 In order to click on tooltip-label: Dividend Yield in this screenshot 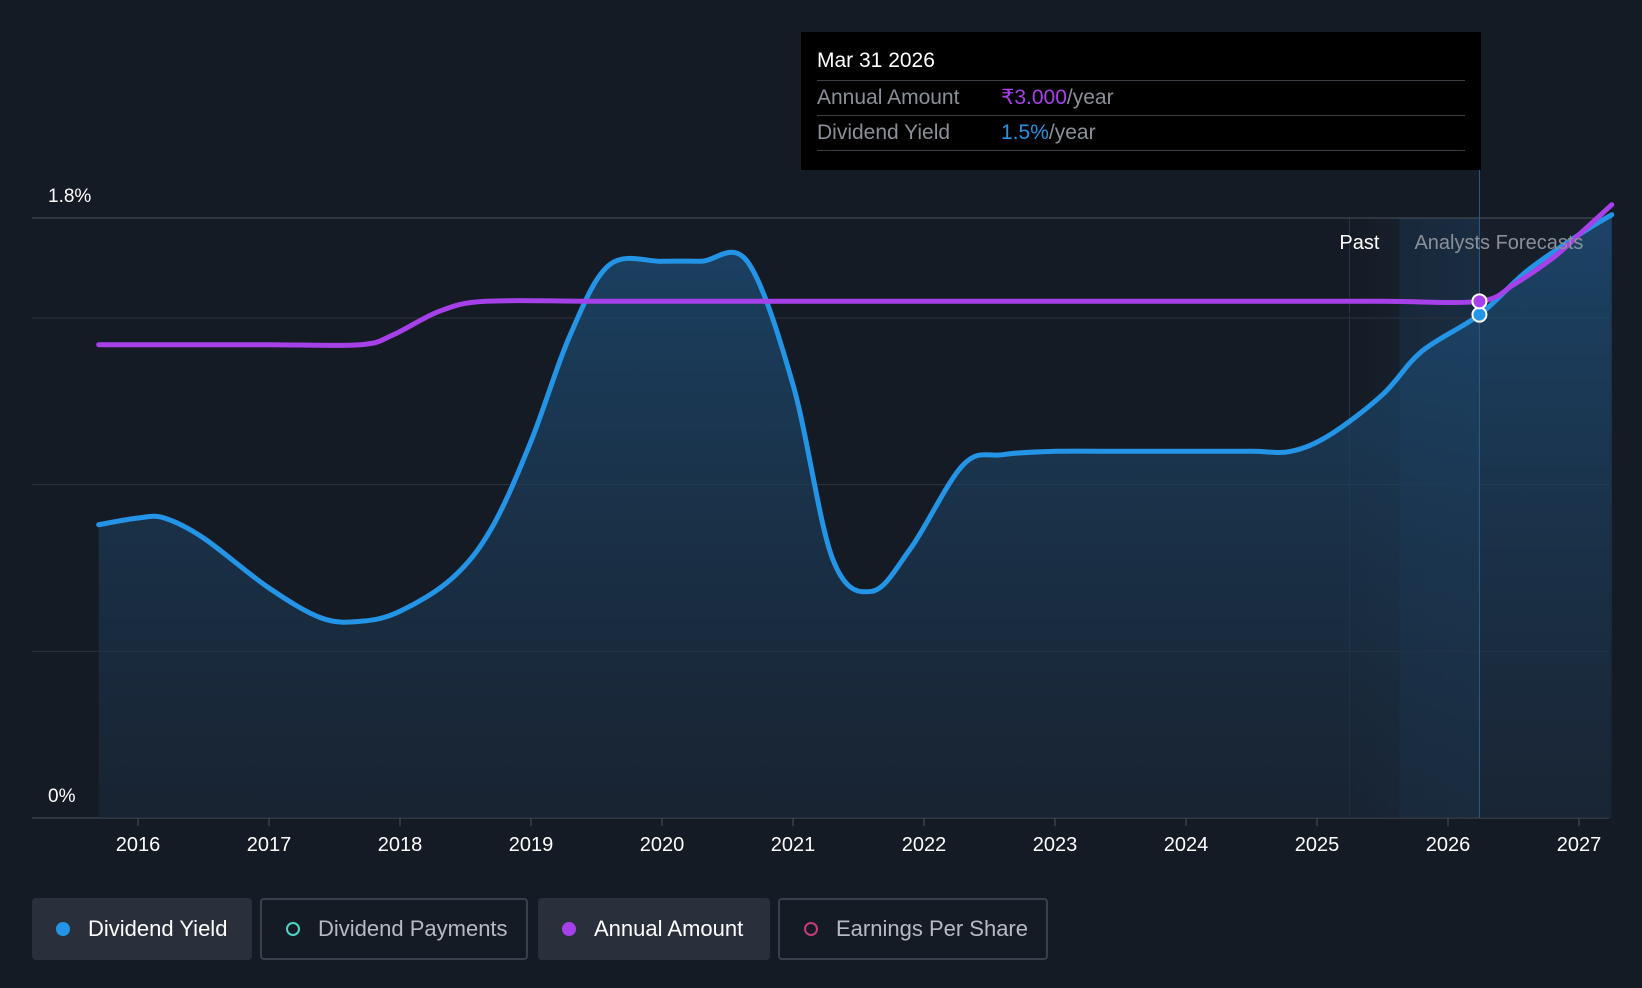, I will do `click(884, 132)`.